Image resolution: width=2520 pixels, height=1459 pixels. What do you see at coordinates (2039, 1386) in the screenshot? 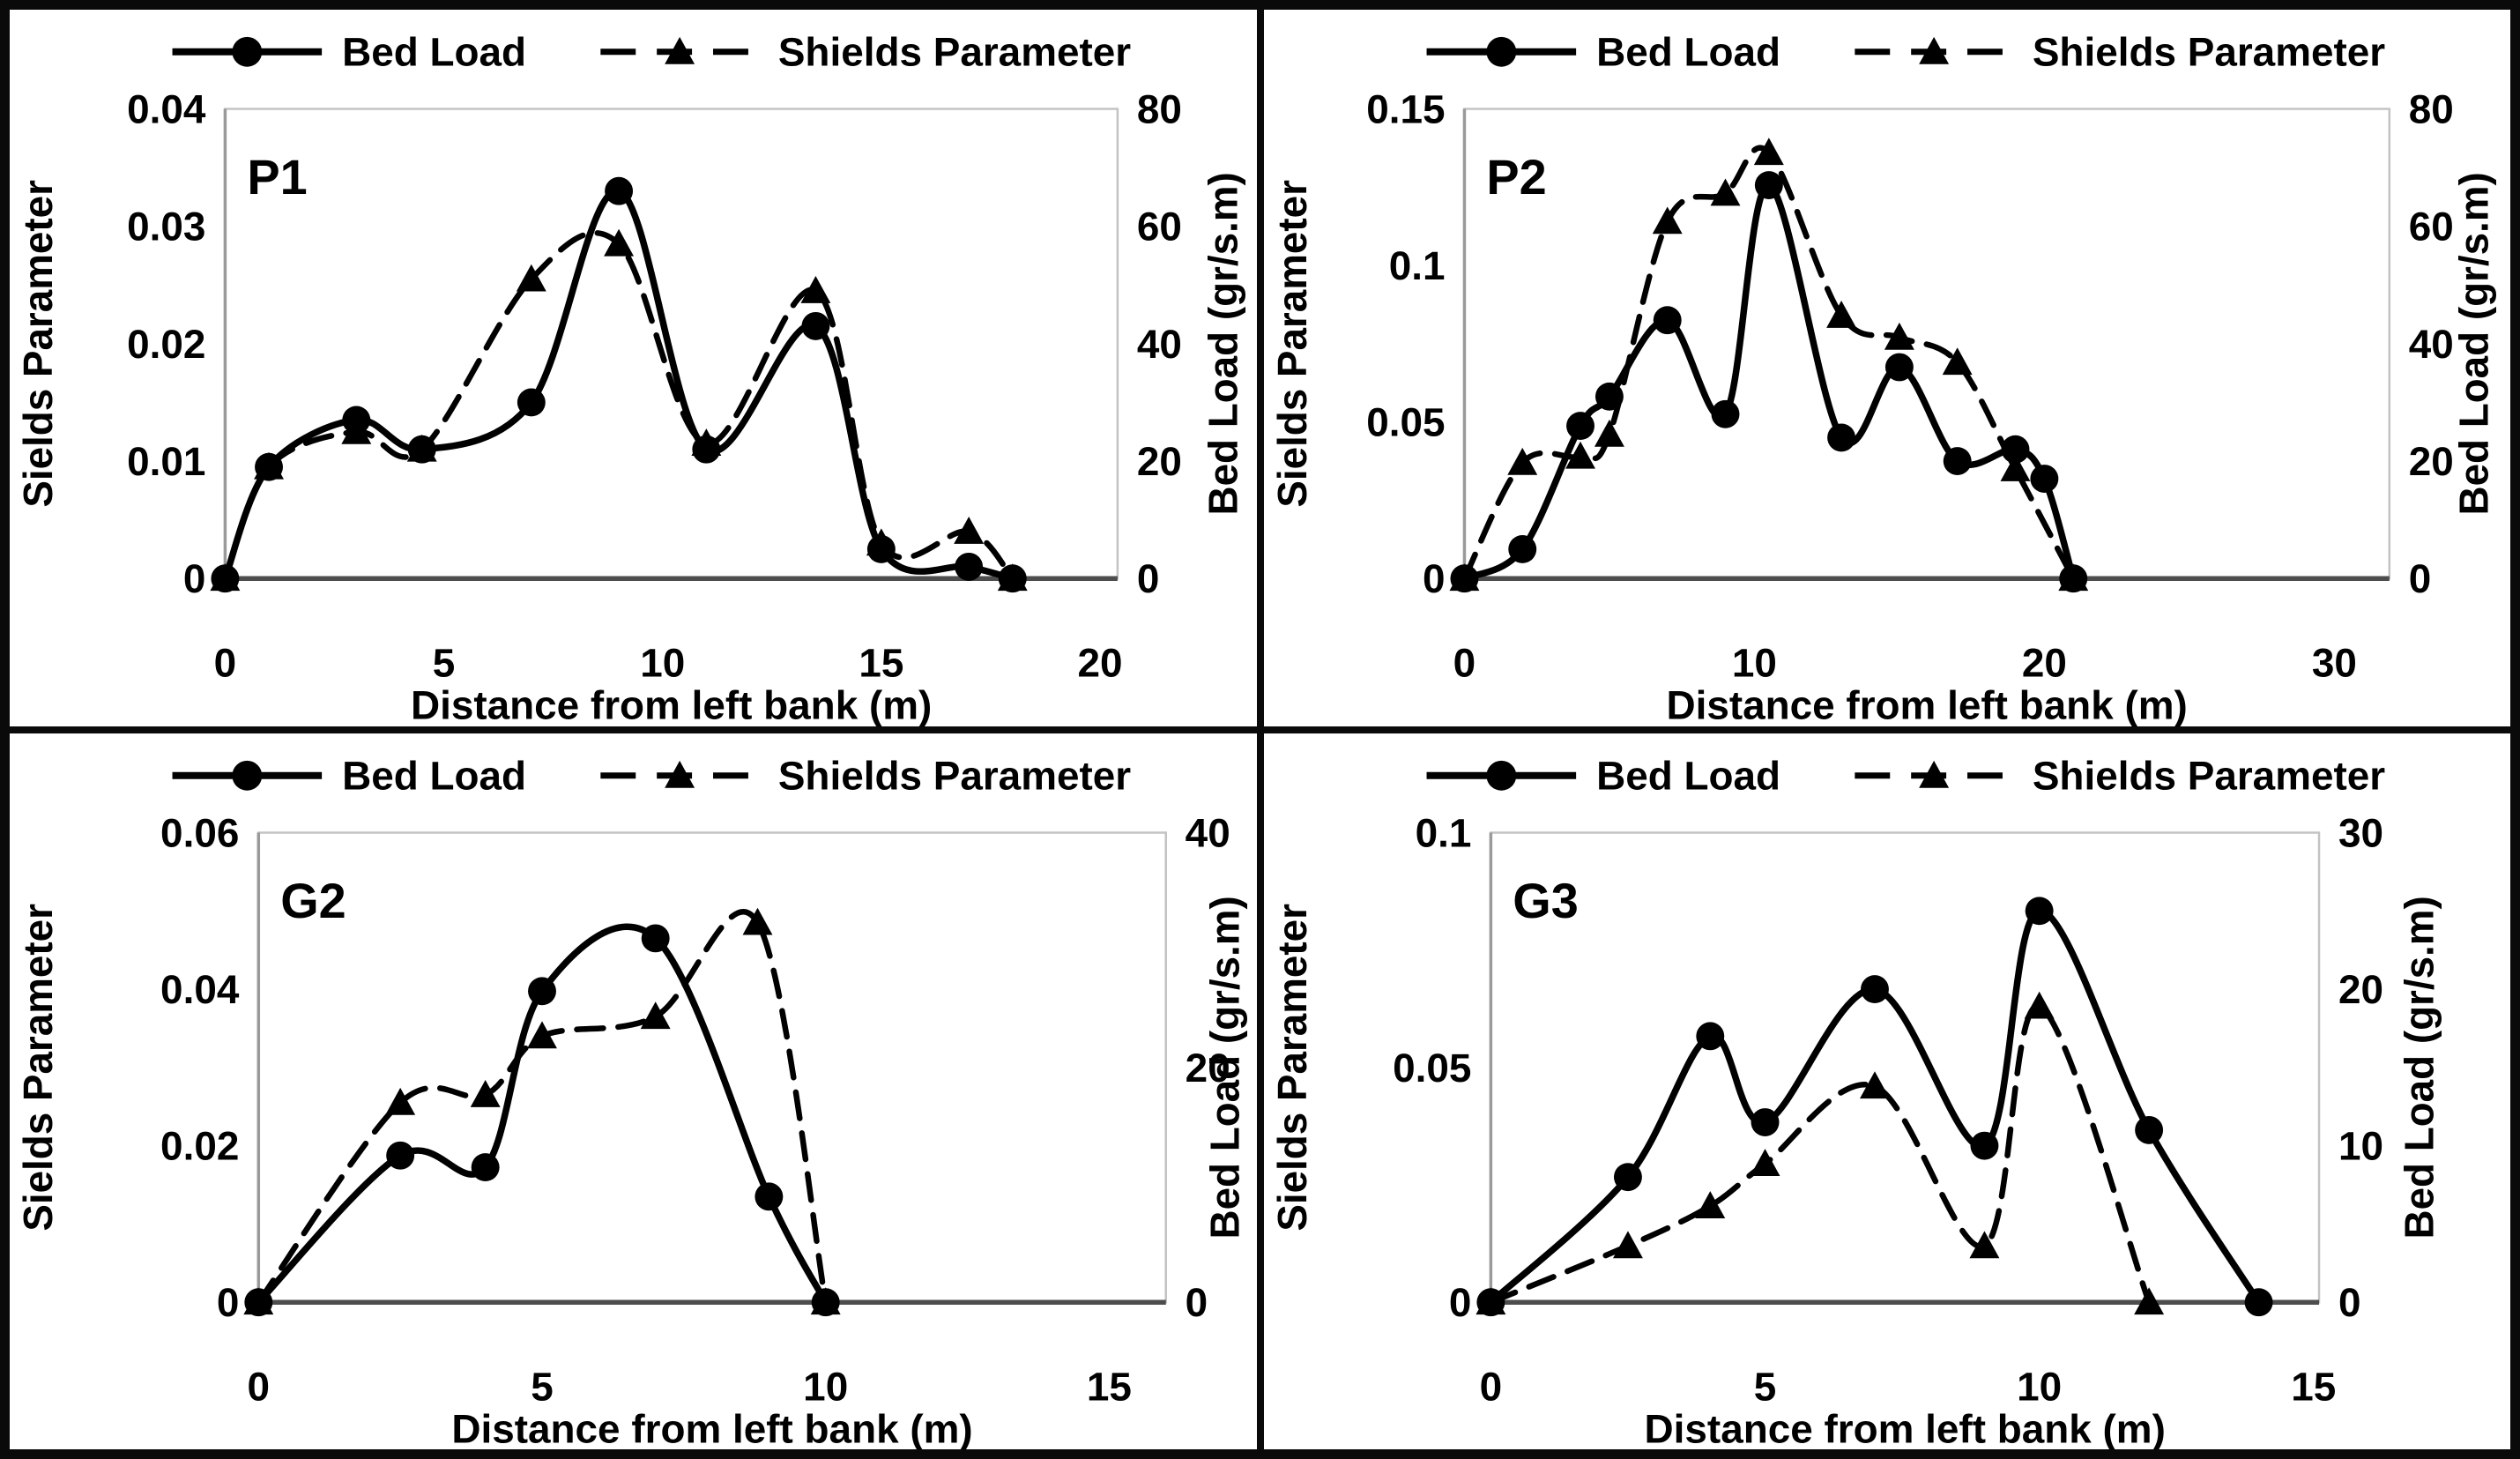
I see `x-axis-tick-label: 10` at bounding box center [2039, 1386].